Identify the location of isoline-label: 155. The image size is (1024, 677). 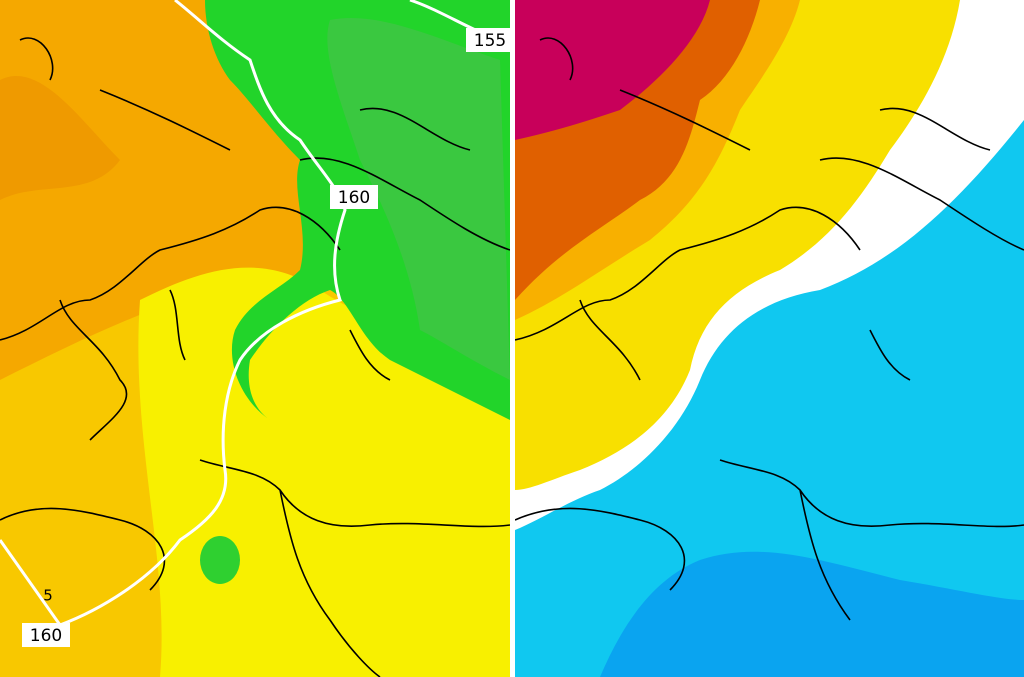
(490, 41).